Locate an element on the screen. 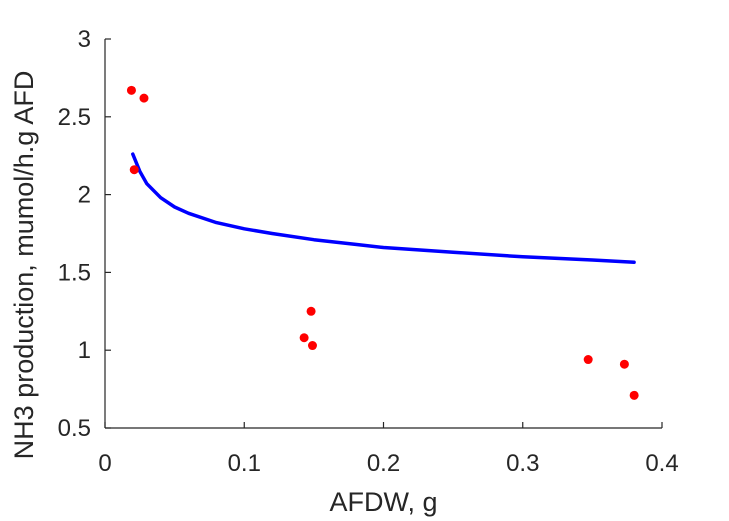 The width and height of the screenshot is (729, 521). y-tick-label: 1 is located at coordinates (84, 350).